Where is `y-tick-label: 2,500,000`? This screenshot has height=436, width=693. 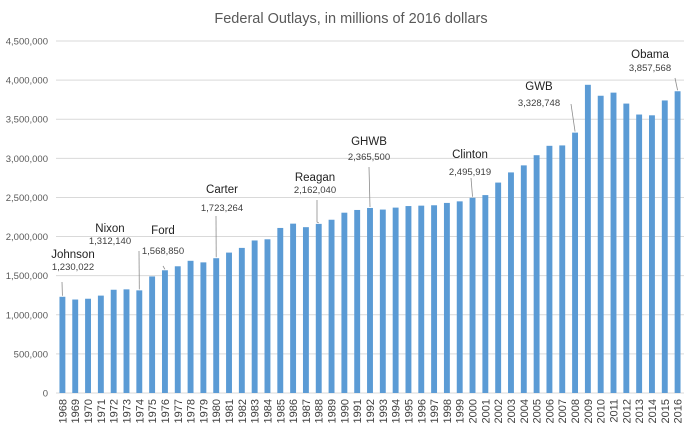 y-tick-label: 2,500,000 is located at coordinates (27, 198).